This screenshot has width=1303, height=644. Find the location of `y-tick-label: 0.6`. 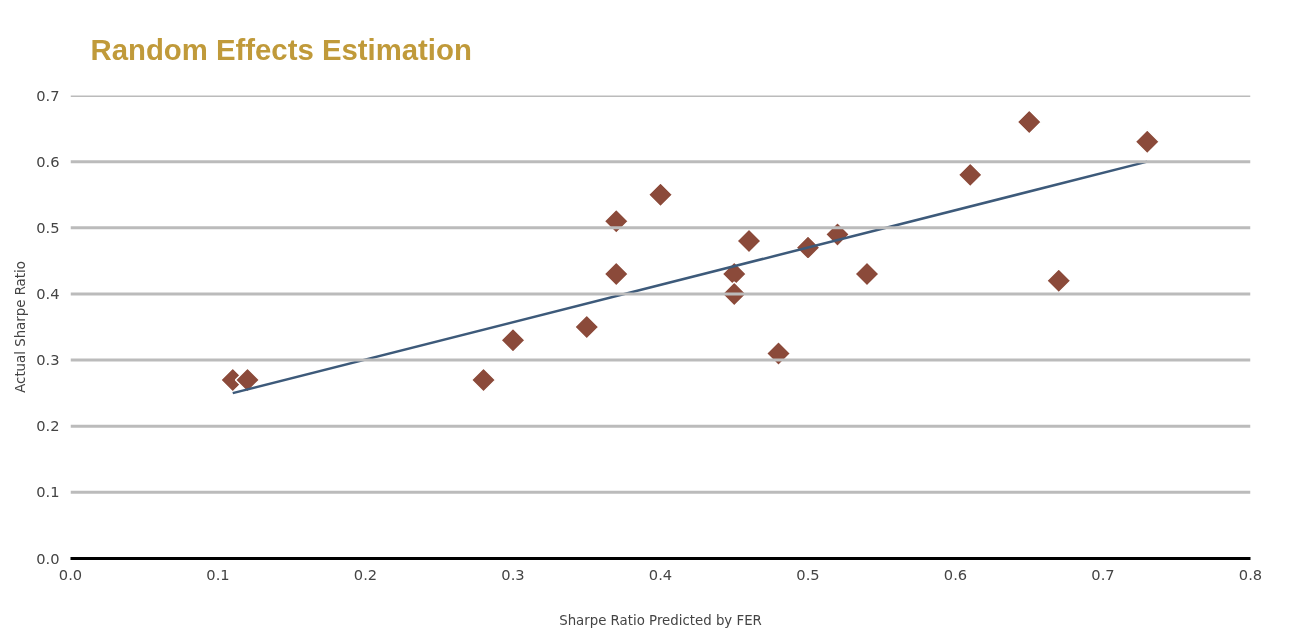

y-tick-label: 0.6 is located at coordinates (48, 161).